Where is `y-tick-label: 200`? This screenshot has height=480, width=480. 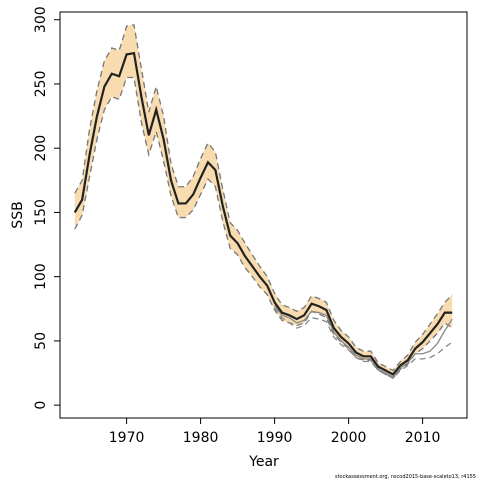
y-tick-label: 200 is located at coordinates (41, 148).